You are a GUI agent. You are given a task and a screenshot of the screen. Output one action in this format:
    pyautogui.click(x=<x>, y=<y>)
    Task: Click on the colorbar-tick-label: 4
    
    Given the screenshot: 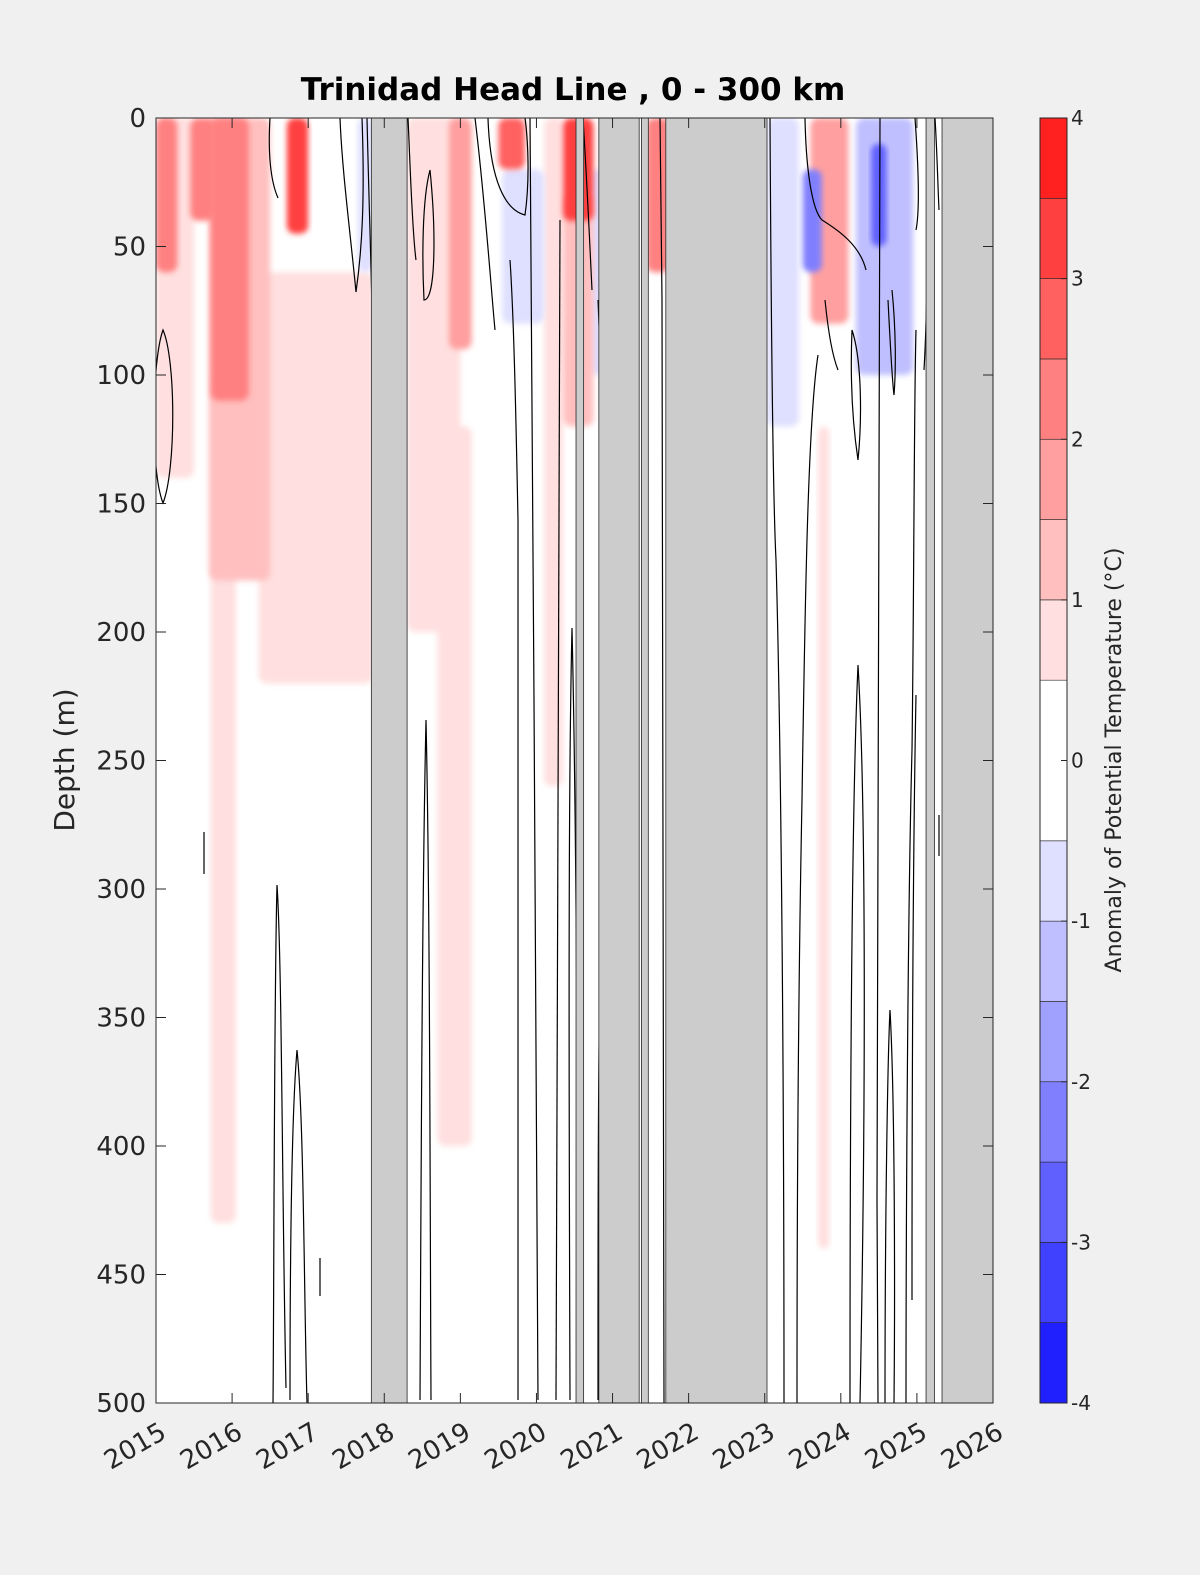 What is the action you would take?
    pyautogui.click(x=1077, y=118)
    